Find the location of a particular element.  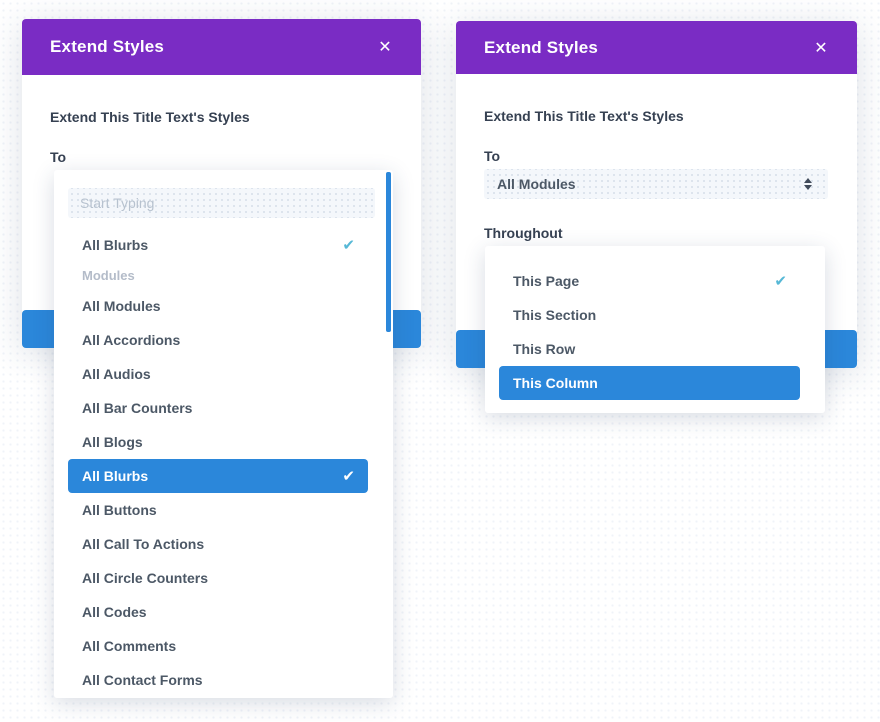

dropdown-option: All Buttons is located at coordinates (218, 510).